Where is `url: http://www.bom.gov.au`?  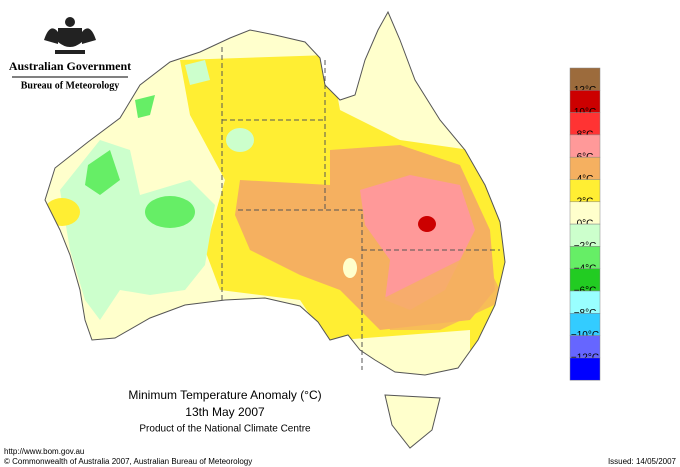
url: http://www.bom.gov.au is located at coordinates (44, 451).